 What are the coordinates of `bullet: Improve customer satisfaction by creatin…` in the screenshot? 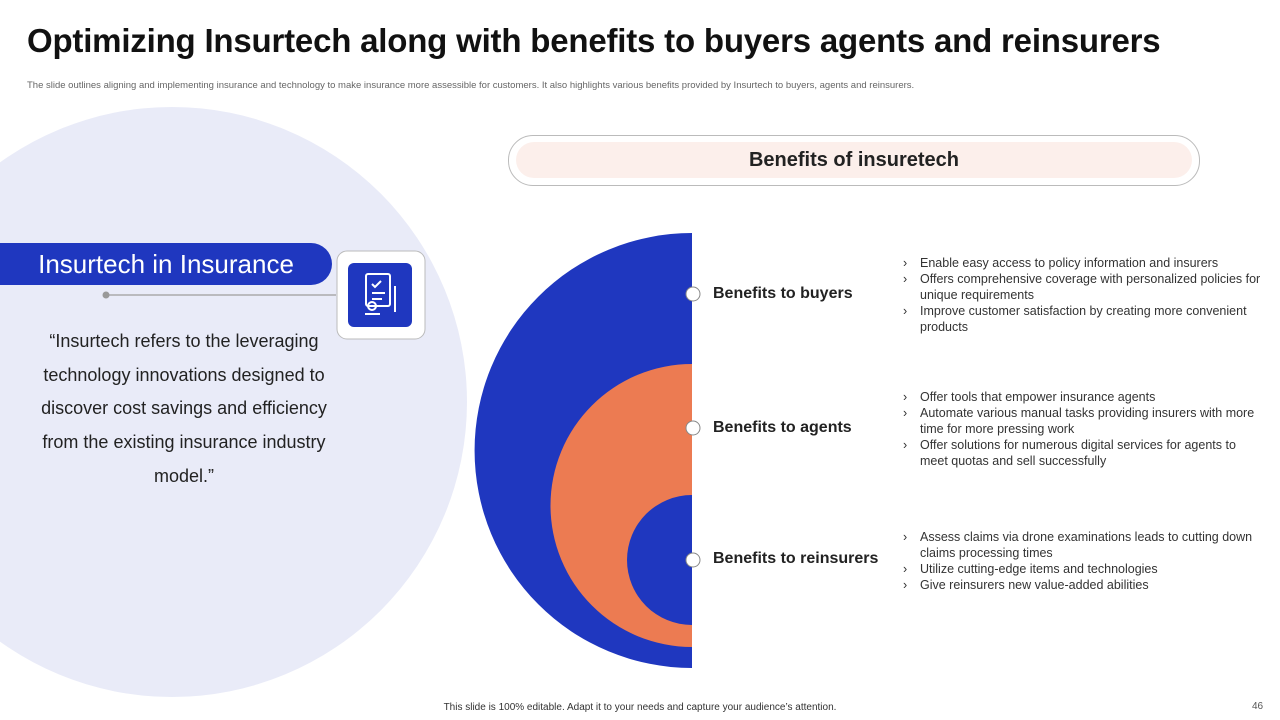 It's located at (1083, 319).